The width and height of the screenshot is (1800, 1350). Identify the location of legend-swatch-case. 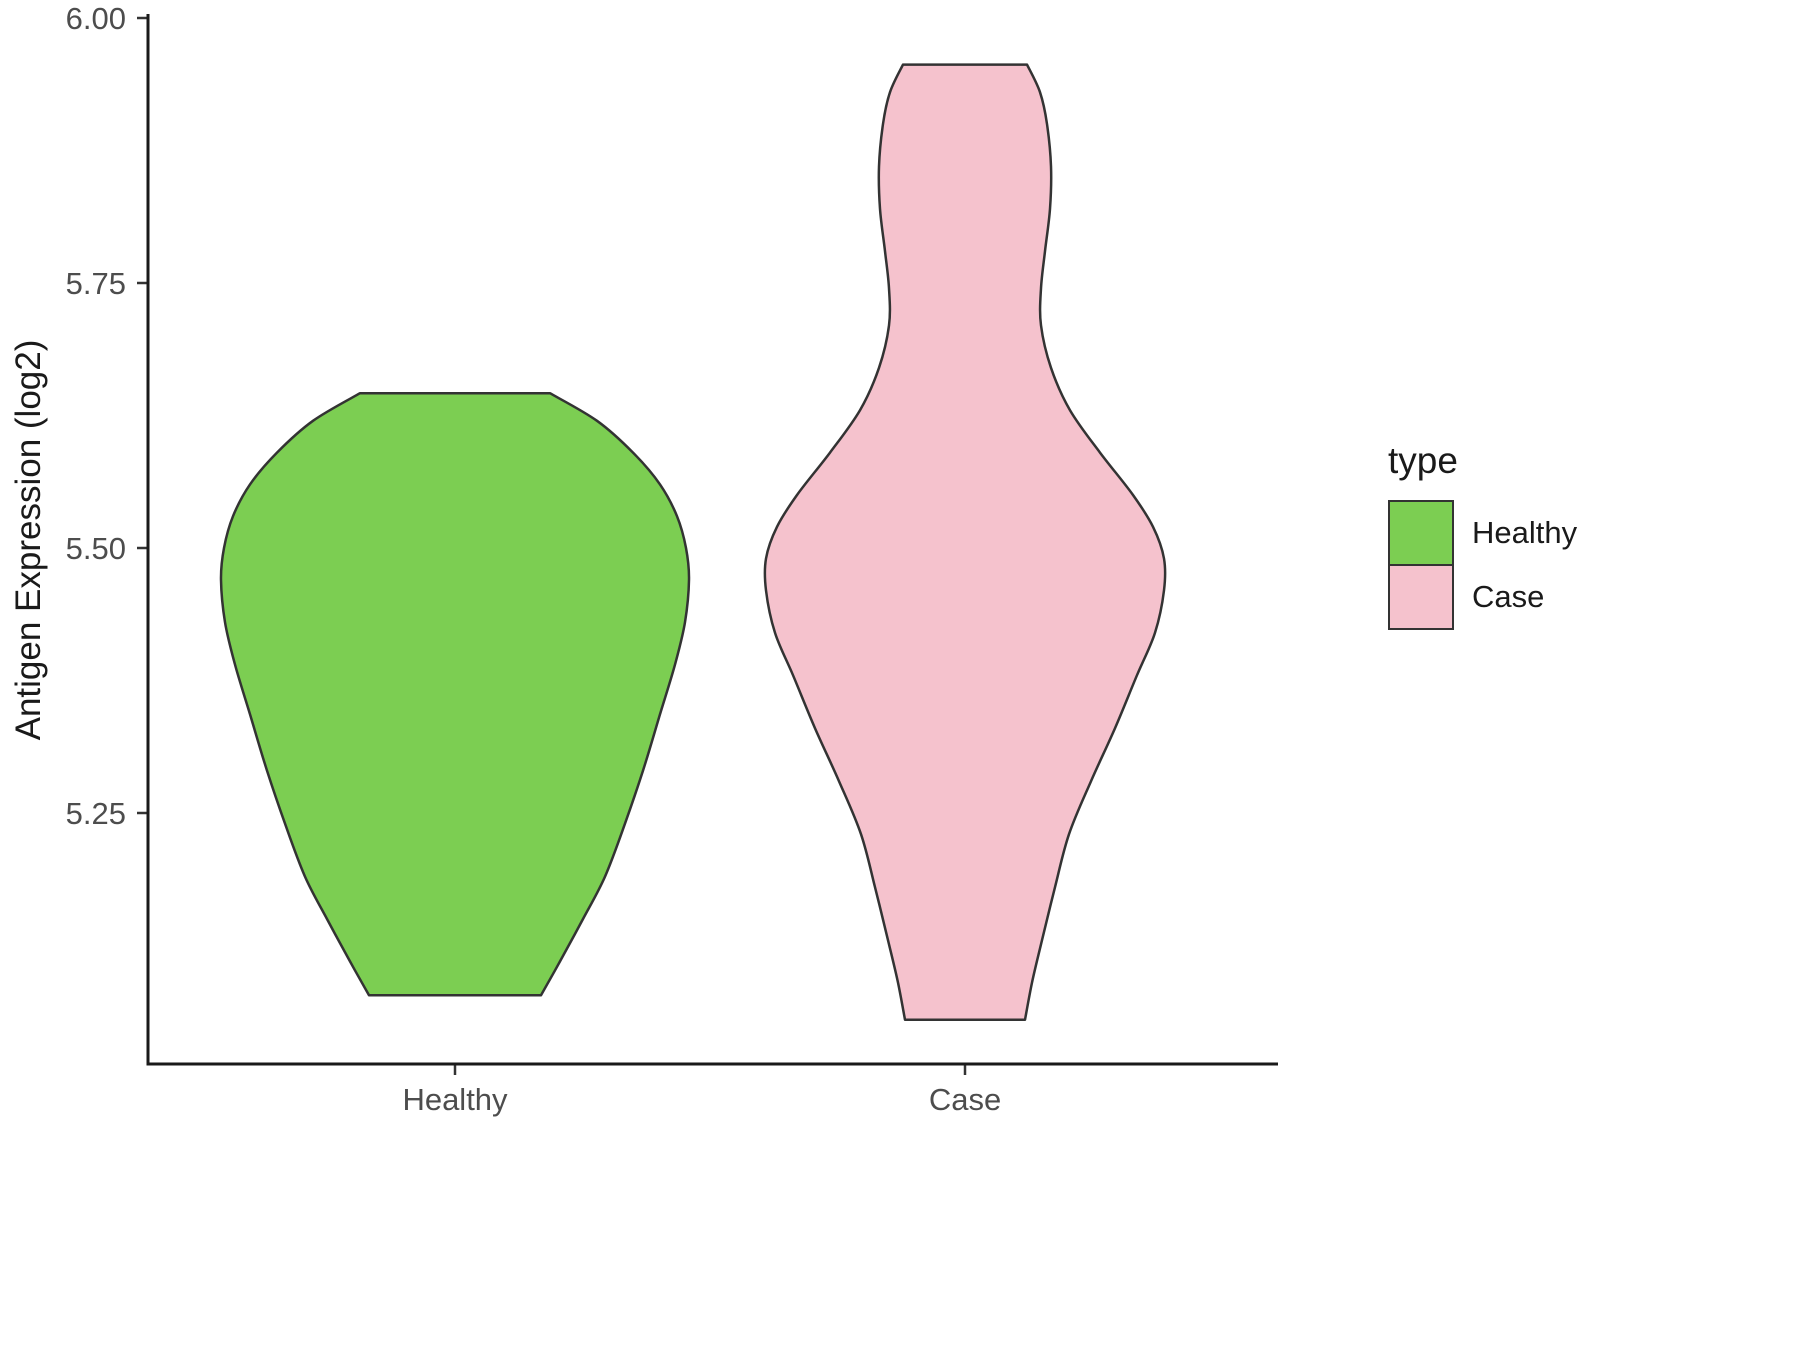
(1421, 597).